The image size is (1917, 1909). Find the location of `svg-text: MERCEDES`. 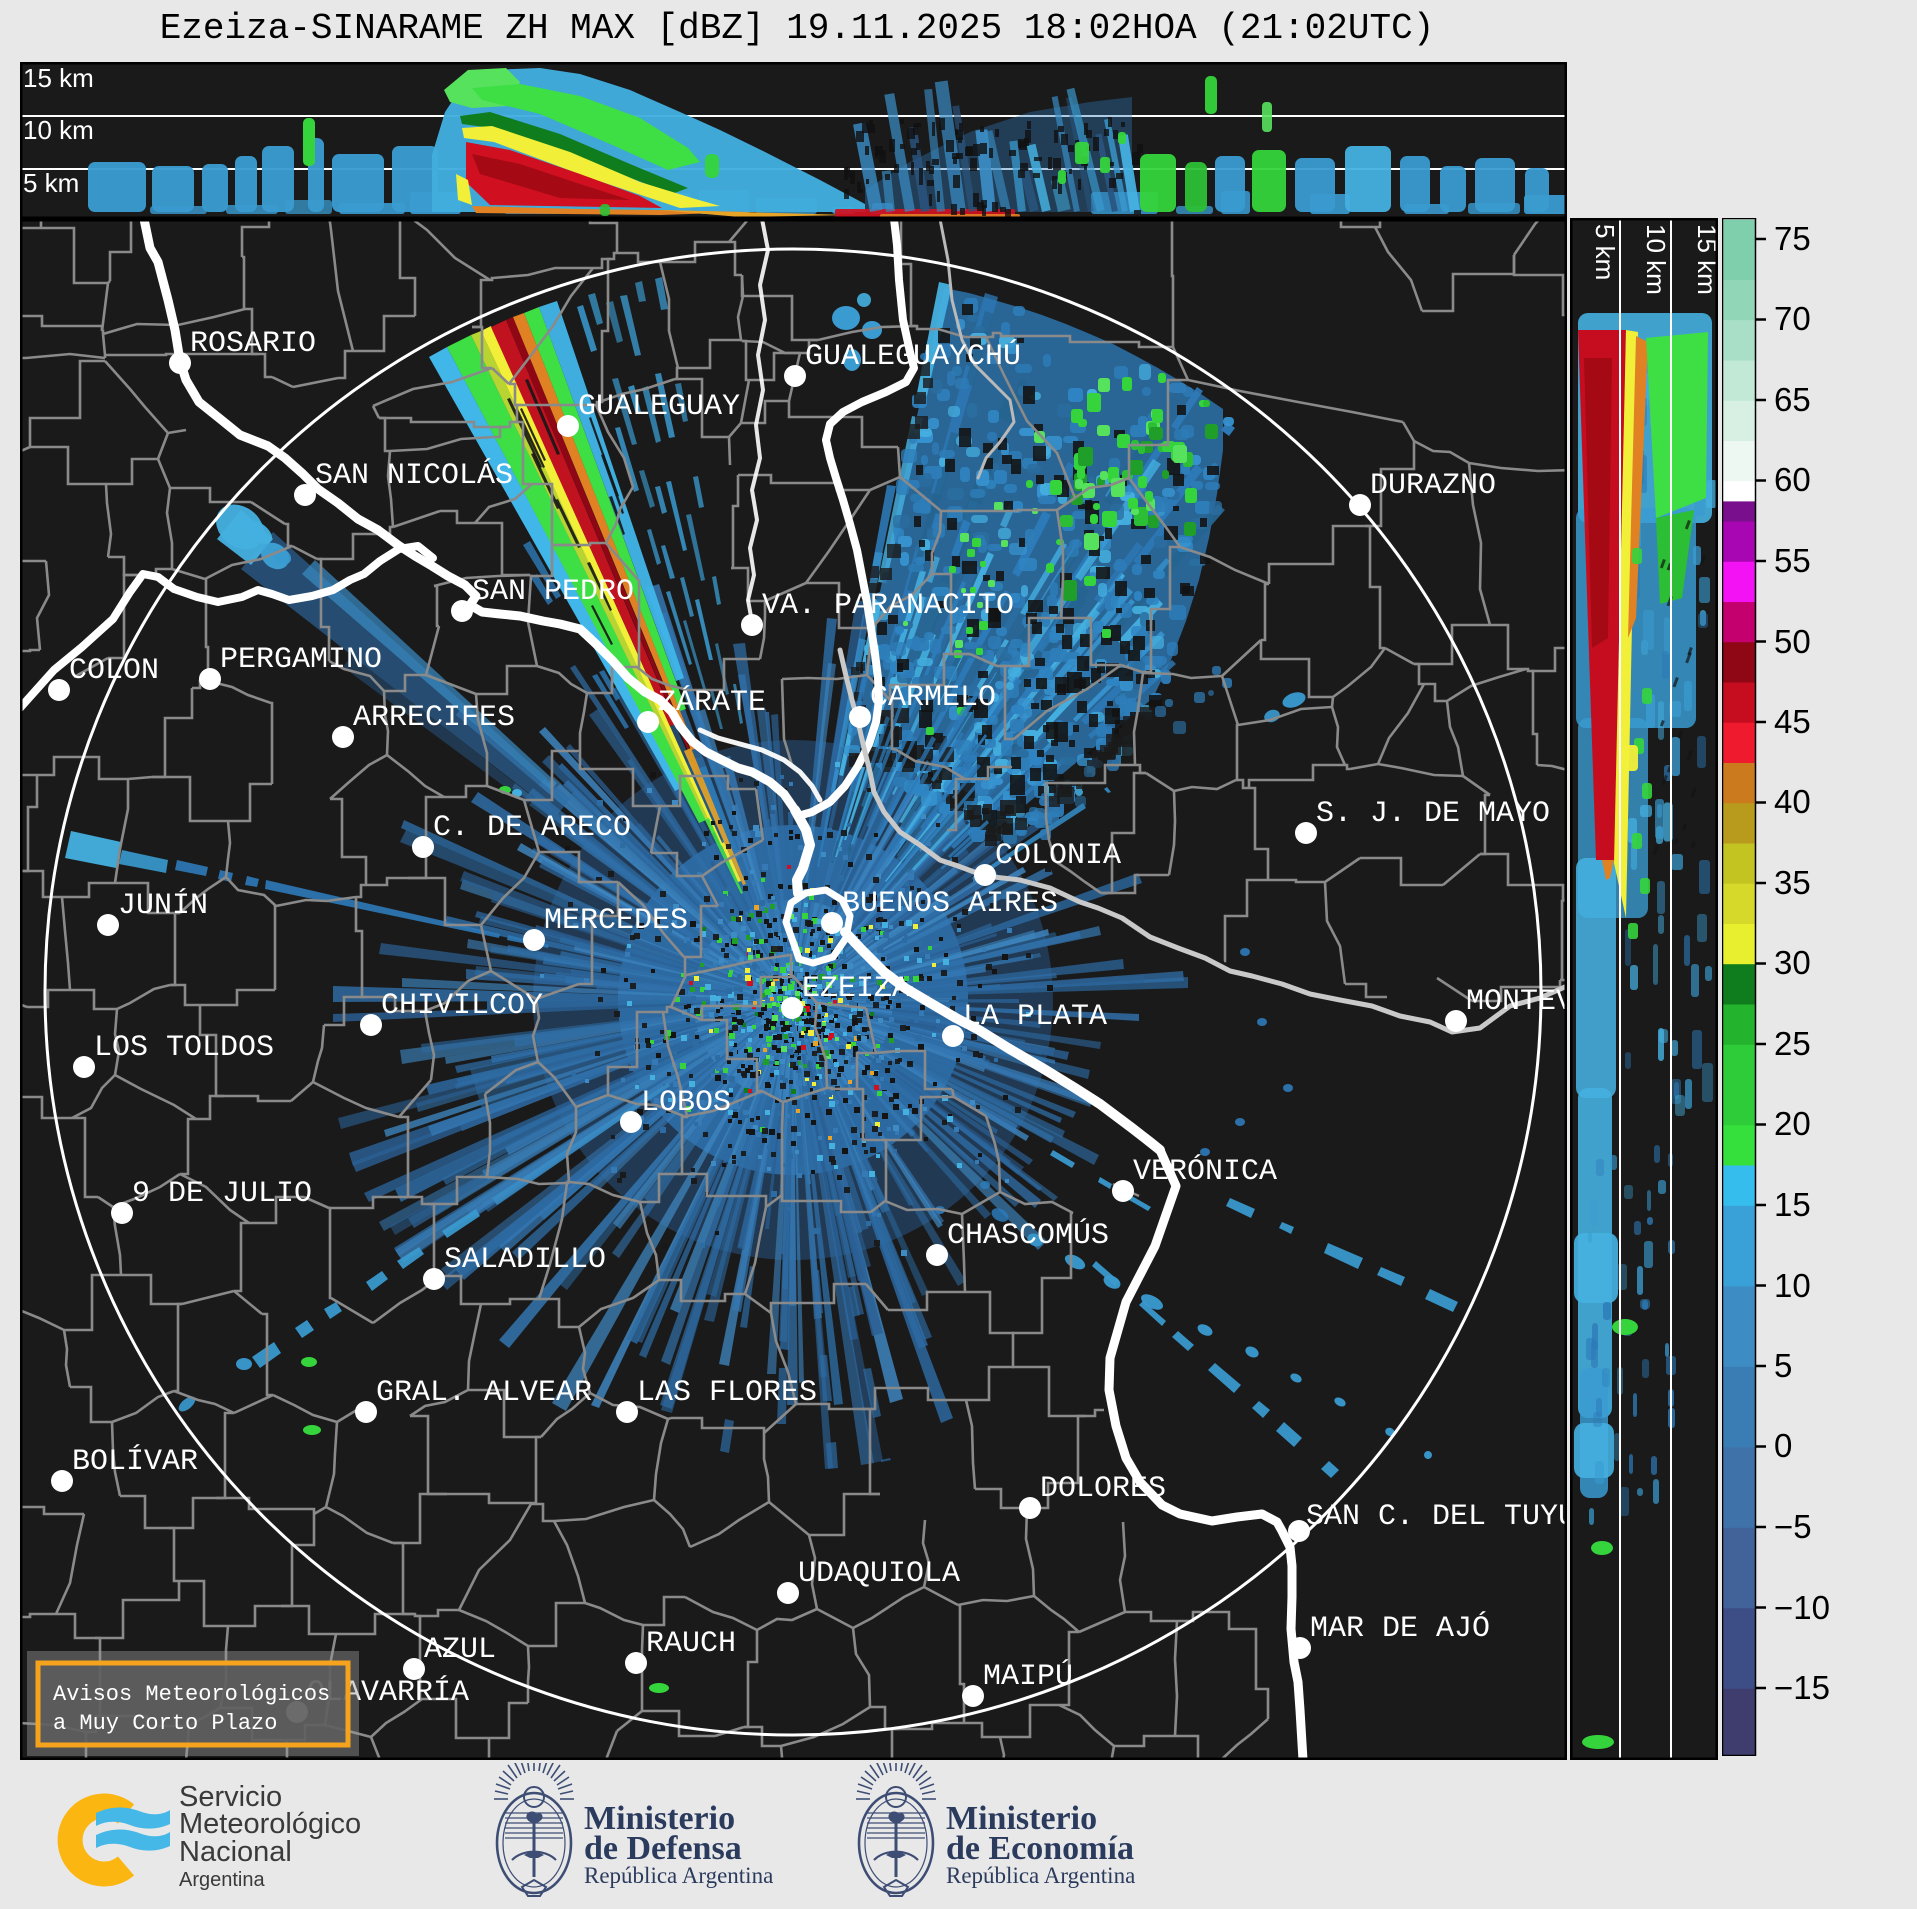

svg-text: MERCEDES is located at coordinates (616, 921).